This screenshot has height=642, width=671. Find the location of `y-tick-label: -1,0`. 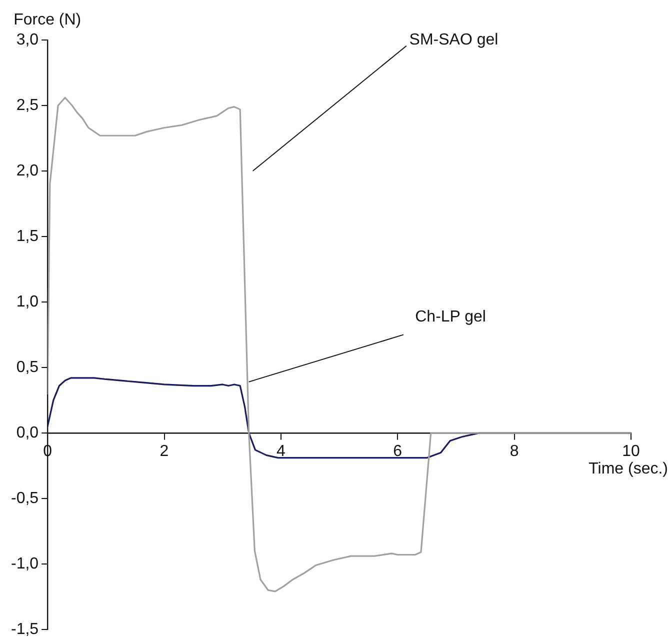

y-tick-label: -1,0 is located at coordinates (24, 563).